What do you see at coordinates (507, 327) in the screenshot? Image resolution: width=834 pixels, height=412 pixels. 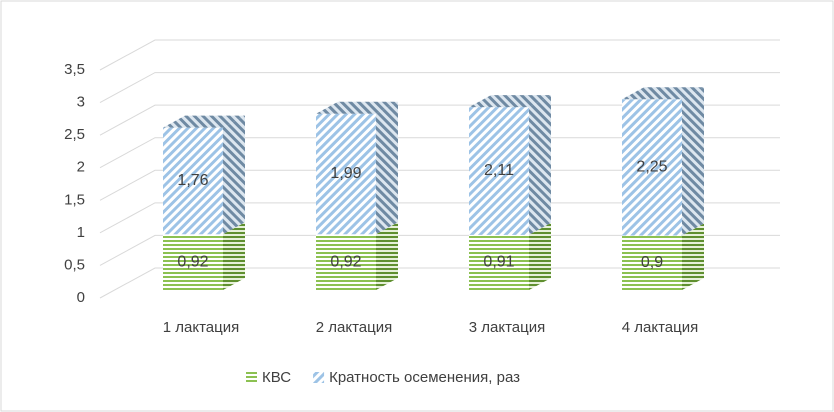 I see `x-tick-label: 3 лактация` at bounding box center [507, 327].